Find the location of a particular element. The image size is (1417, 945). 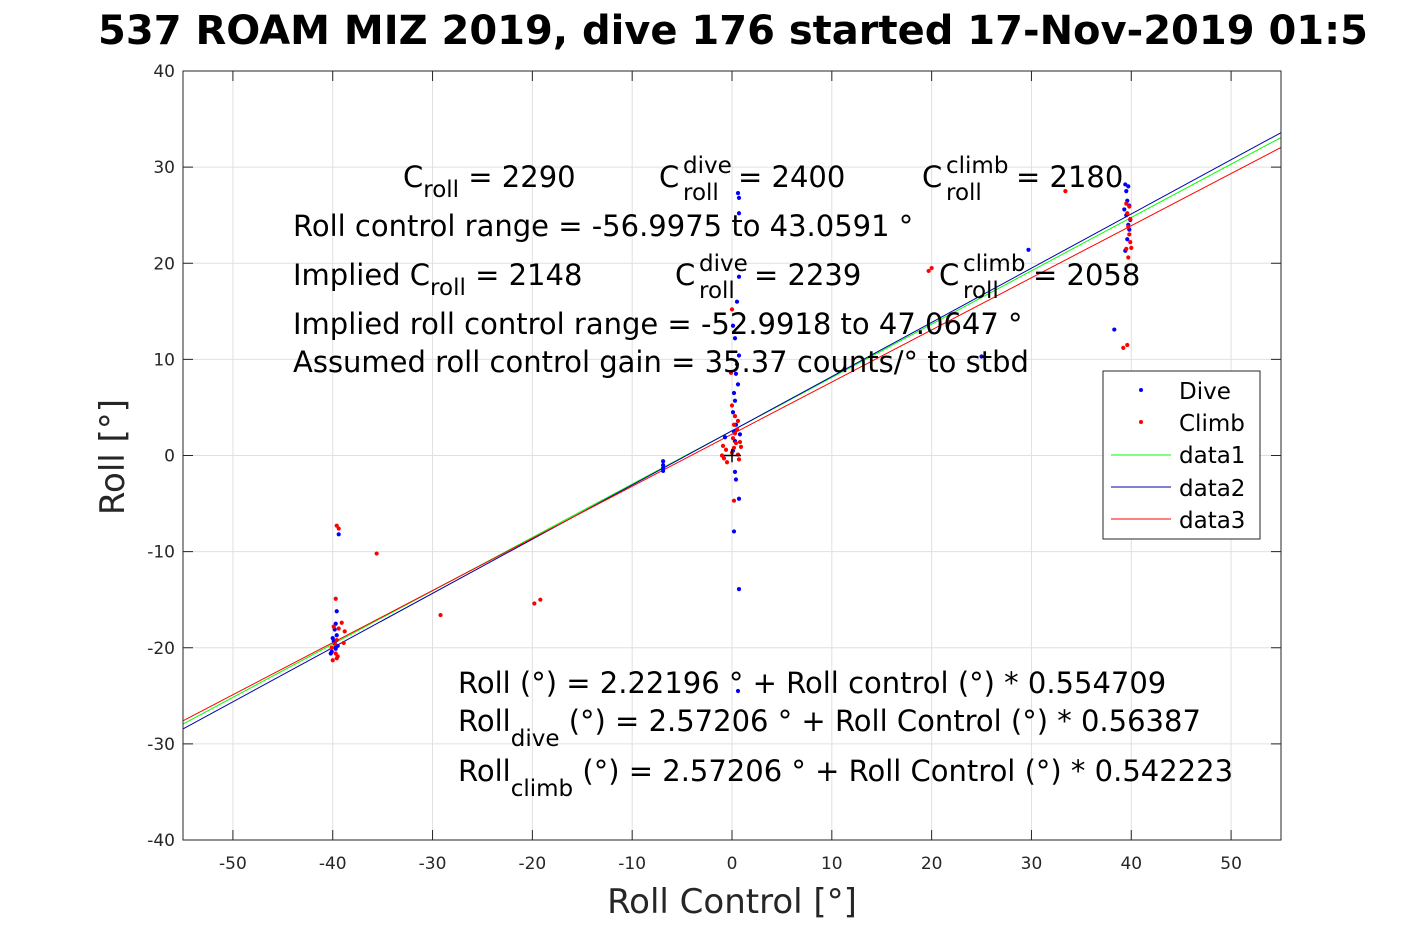

y-tick-label: -10 is located at coordinates (161, 553).